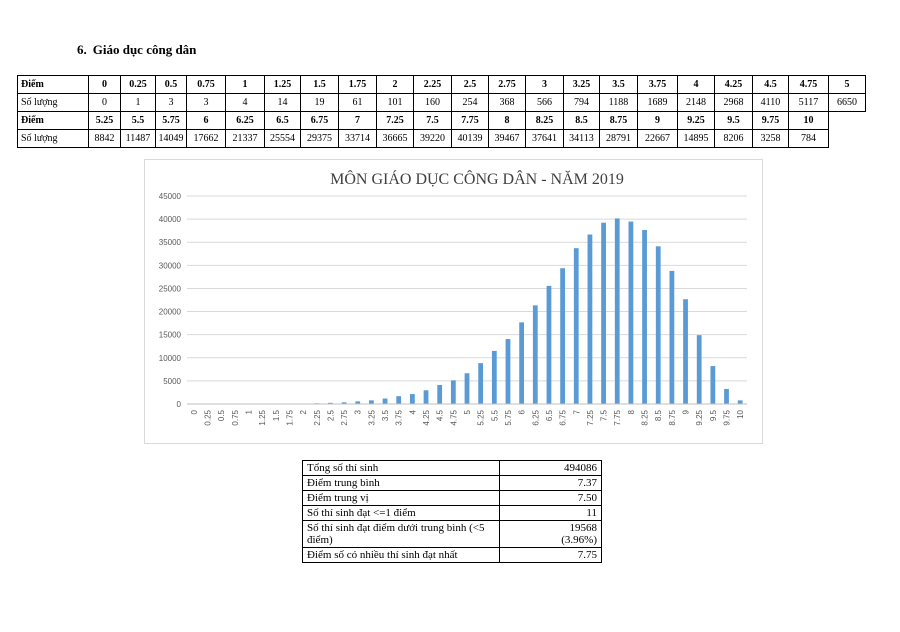  What do you see at coordinates (171, 102) in the screenshot?
I see `score-count-cell: 3` at bounding box center [171, 102].